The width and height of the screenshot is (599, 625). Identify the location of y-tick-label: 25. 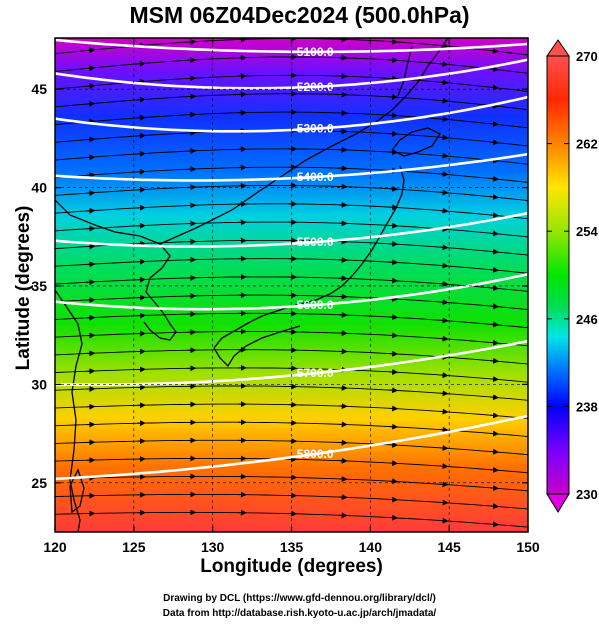
(39, 483).